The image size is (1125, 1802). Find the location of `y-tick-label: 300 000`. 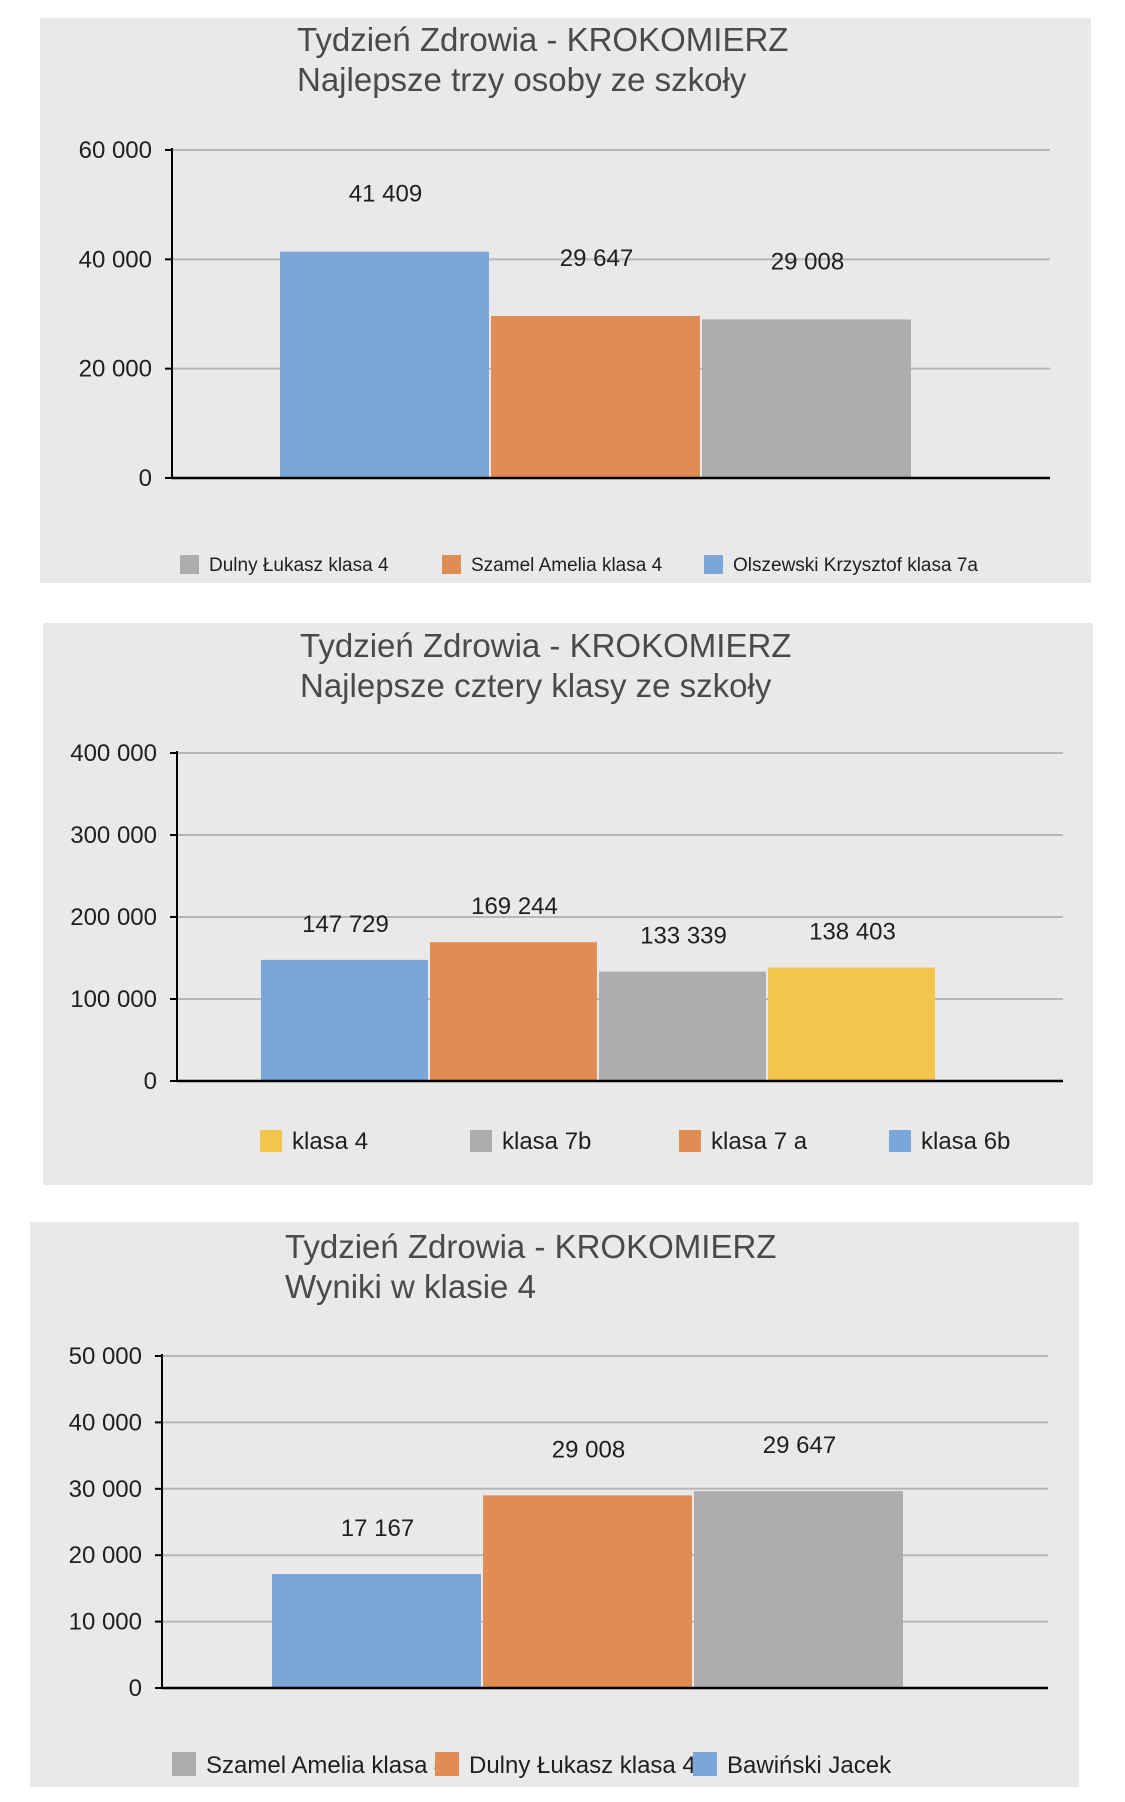

y-tick-label: 300 000 is located at coordinates (113, 835).